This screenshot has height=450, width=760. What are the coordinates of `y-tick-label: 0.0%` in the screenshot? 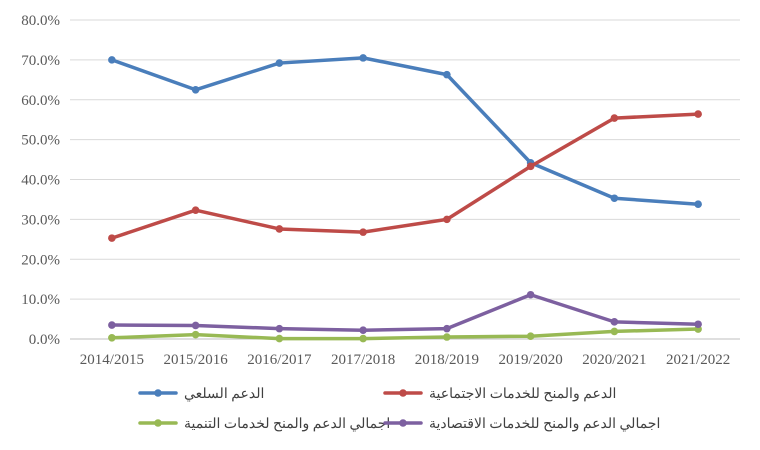 It's located at (44, 340).